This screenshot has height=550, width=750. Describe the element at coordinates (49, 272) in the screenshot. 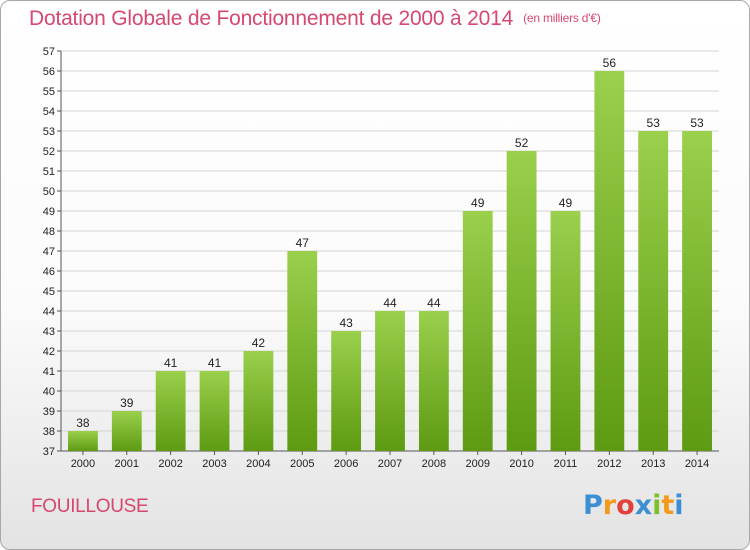

I see `y-tick-label: 46` at that location.